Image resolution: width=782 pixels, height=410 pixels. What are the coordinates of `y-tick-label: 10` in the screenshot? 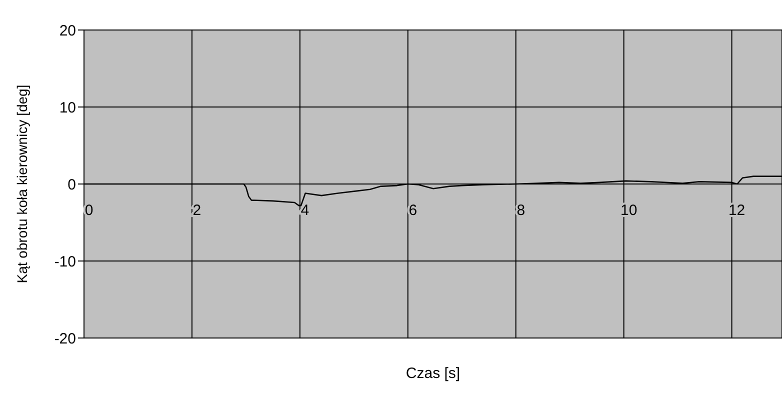 It's located at (67, 107).